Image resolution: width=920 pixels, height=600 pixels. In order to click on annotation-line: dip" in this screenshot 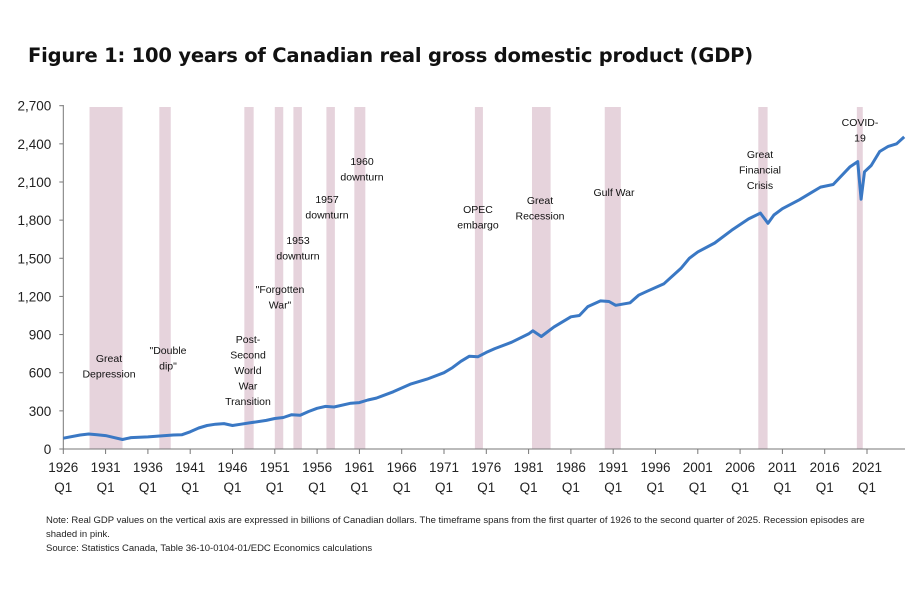, I will do `click(168, 367)`.